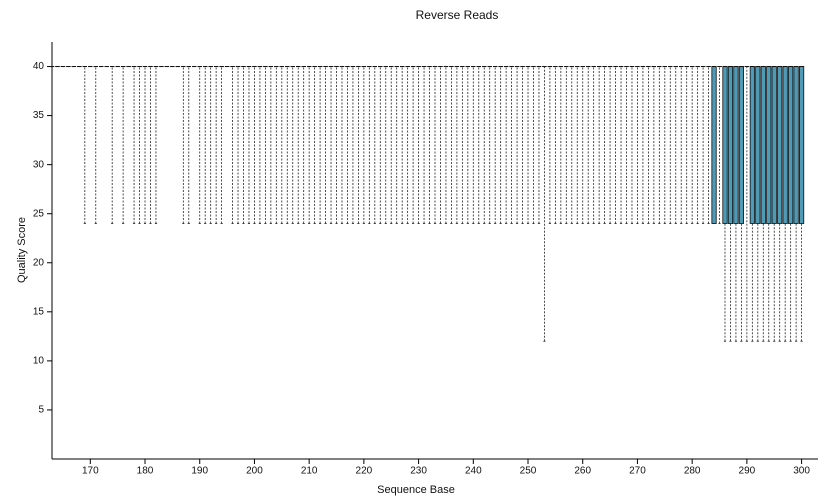  I want to click on x-tick-label: 200, so click(254, 471).